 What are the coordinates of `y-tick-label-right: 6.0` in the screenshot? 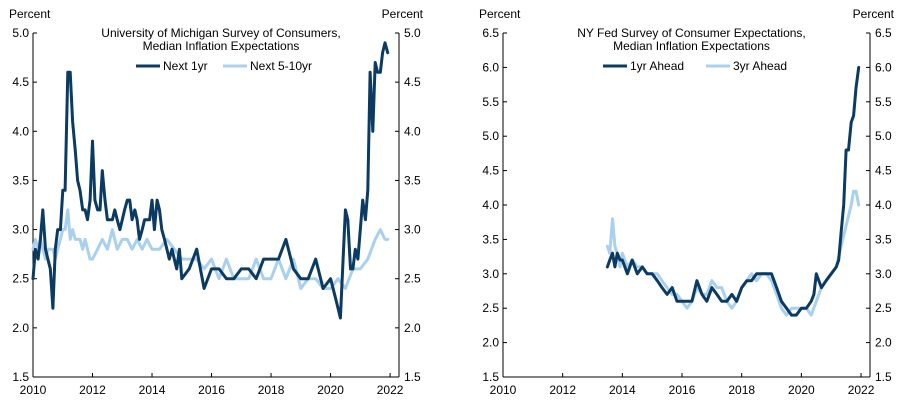 It's located at (883, 67).